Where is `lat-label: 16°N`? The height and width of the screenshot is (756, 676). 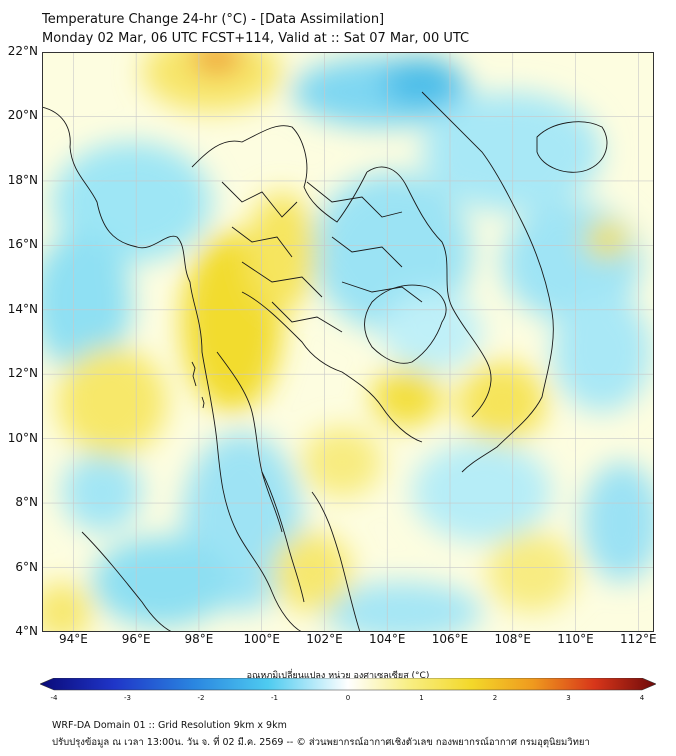
lat-label: 16°N is located at coordinates (22, 244).